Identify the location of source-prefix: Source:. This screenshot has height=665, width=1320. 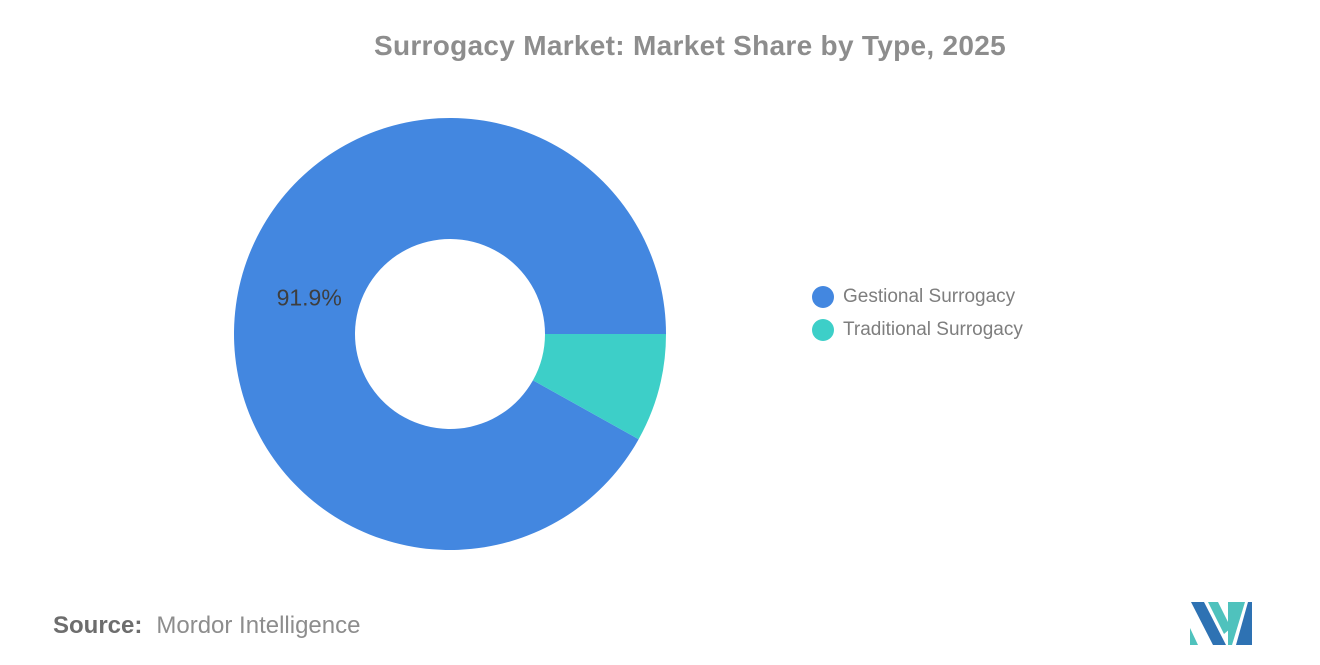
(98, 625).